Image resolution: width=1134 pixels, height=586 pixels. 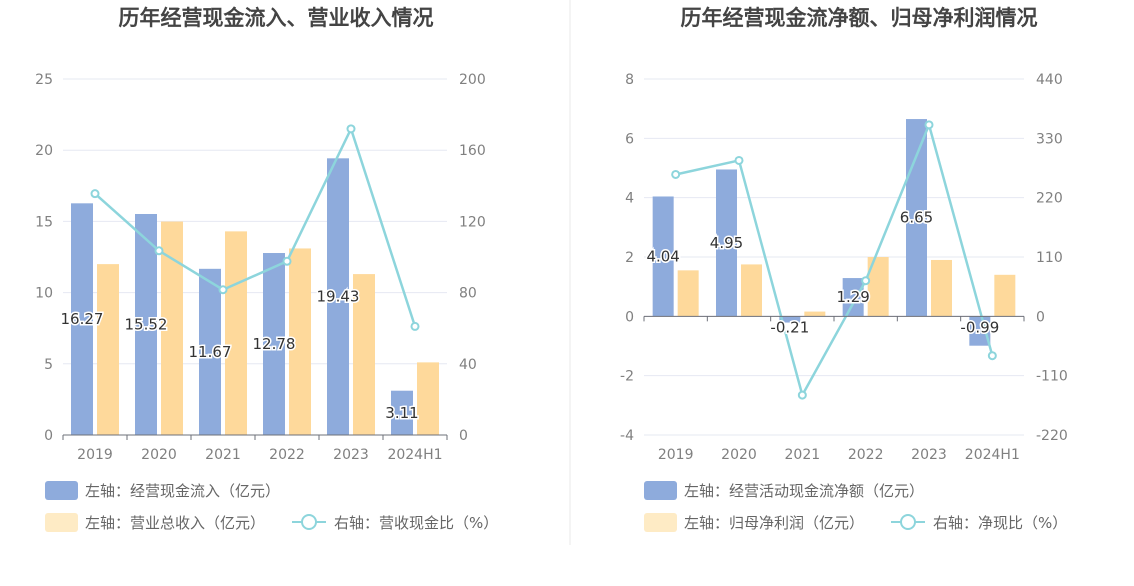 What do you see at coordinates (61, 522) in the screenshot?
I see `legend-swatch-total-revenue` at bounding box center [61, 522].